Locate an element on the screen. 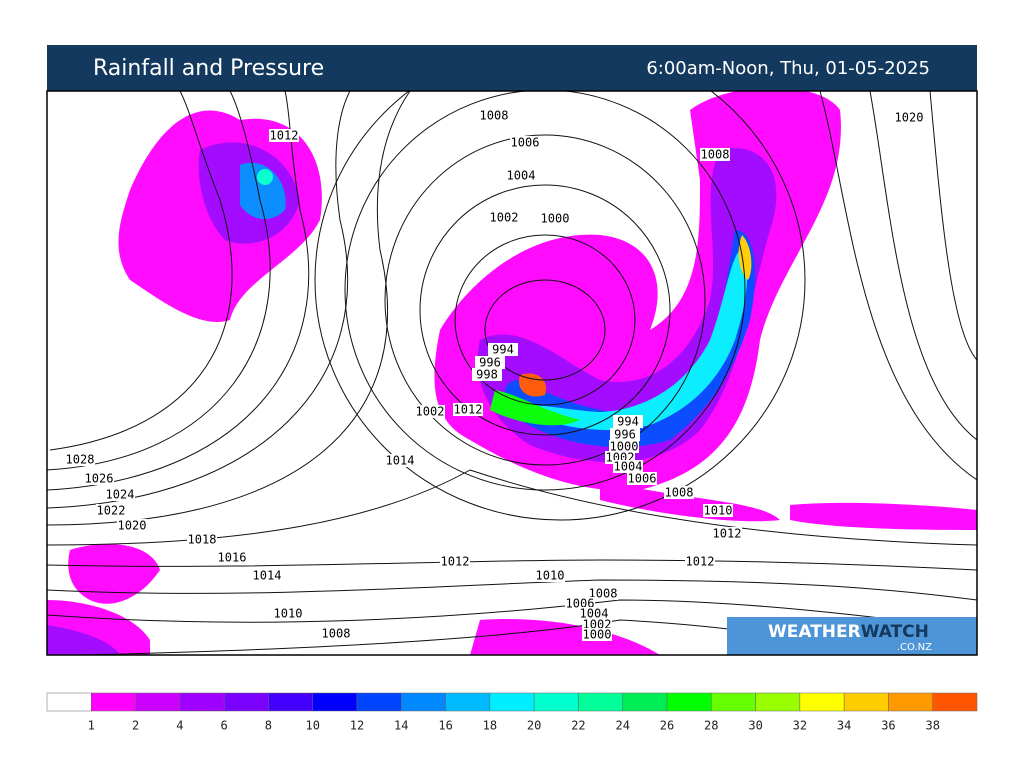 The height and width of the screenshot is (768, 1024). colorbar-label: 22 is located at coordinates (578, 726).